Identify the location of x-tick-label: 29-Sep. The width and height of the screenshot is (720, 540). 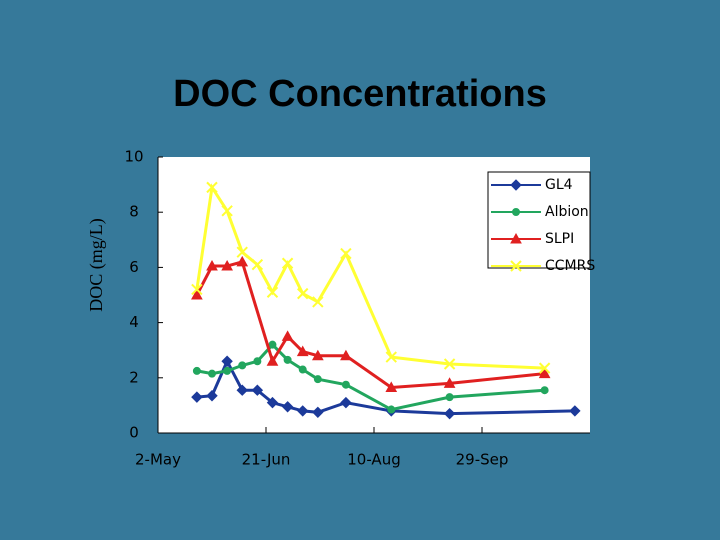
(482, 460).